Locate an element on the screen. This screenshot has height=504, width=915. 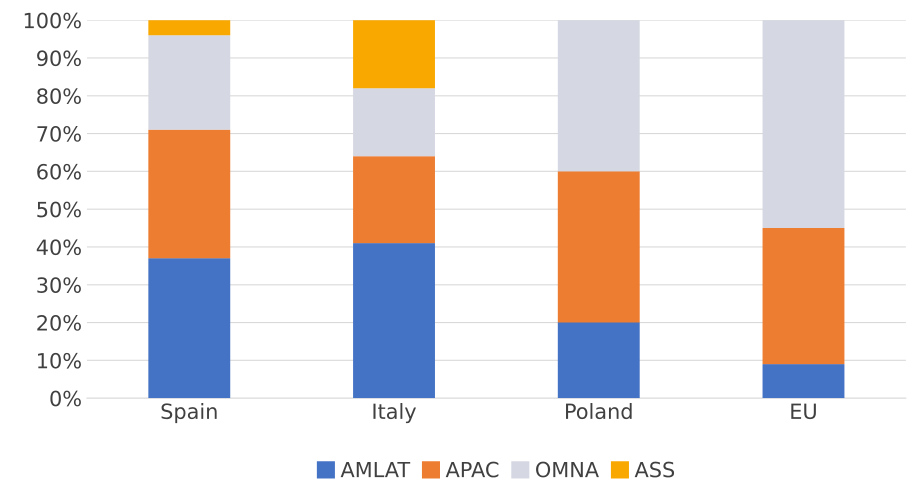
legend-label: ASS is located at coordinates (654, 470).